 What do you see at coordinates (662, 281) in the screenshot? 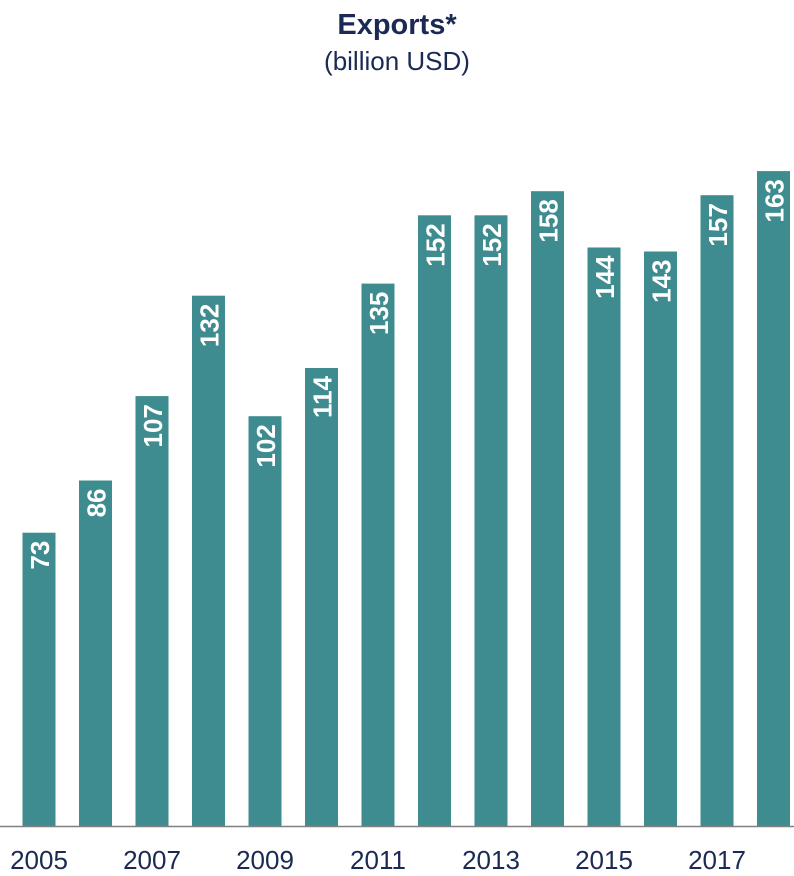
I see `data-label-2016: 143` at bounding box center [662, 281].